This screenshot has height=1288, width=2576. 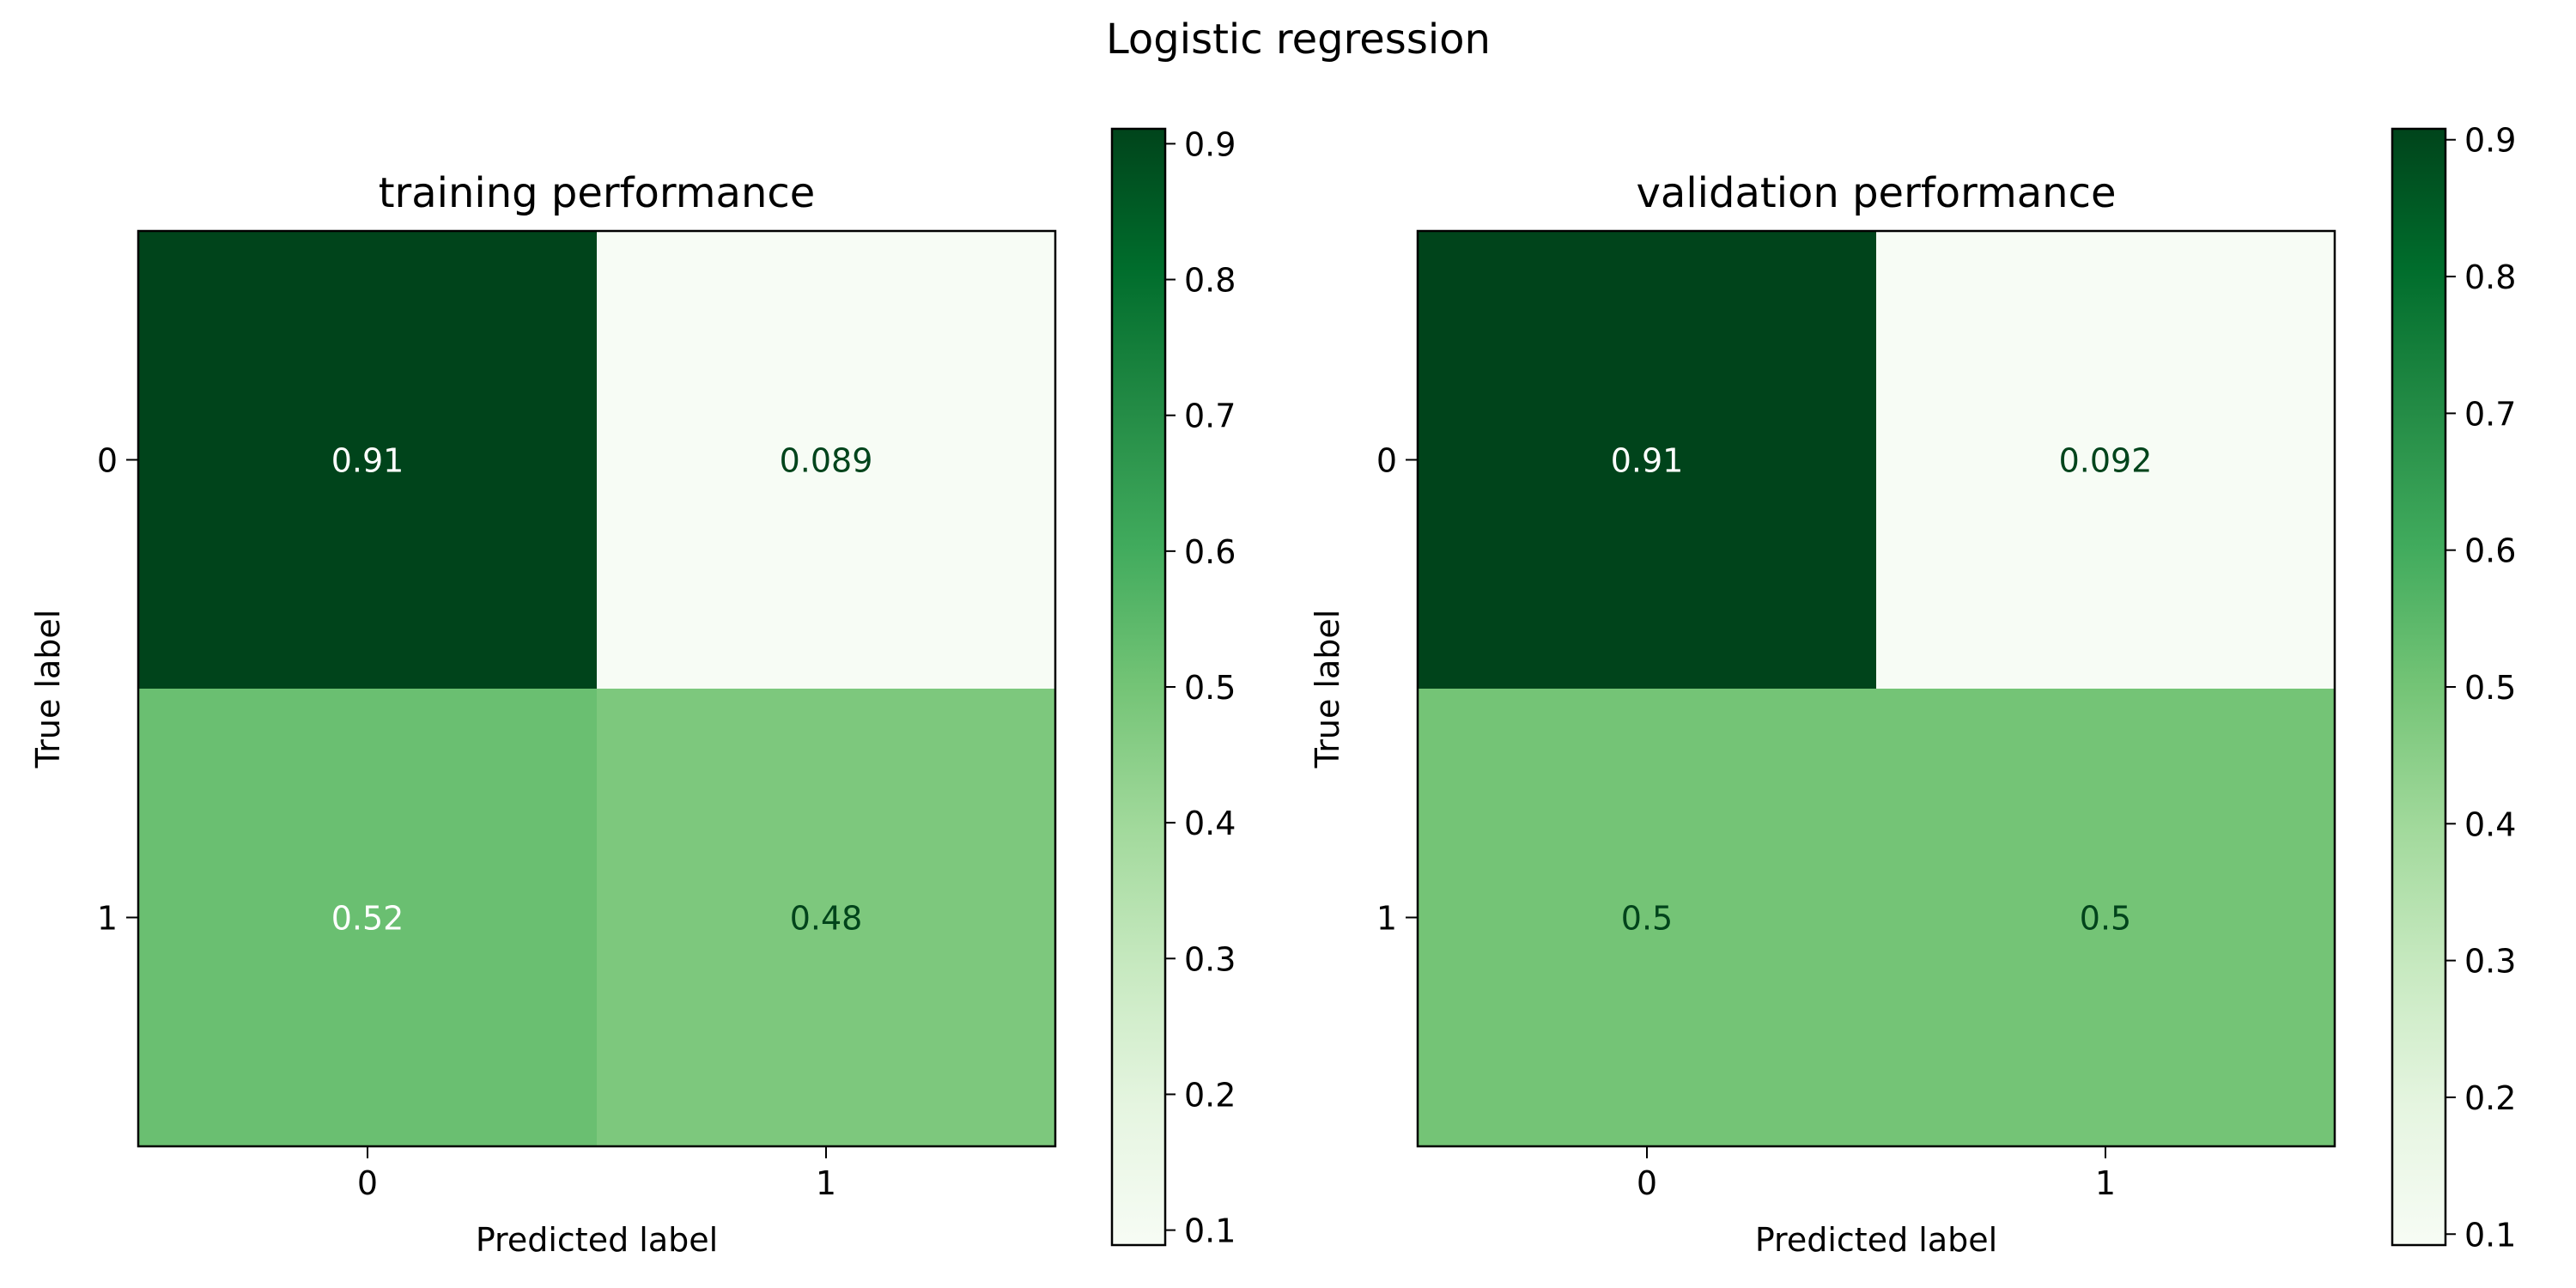 I want to click on figure-title: Logistic regression, so click(x=1298, y=40).